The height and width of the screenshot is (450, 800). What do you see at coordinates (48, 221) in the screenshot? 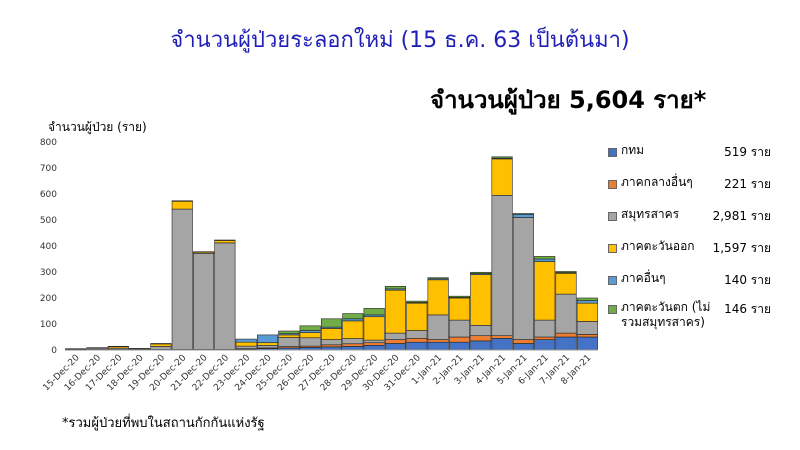
I see `y-tick-label: 500` at bounding box center [48, 221].